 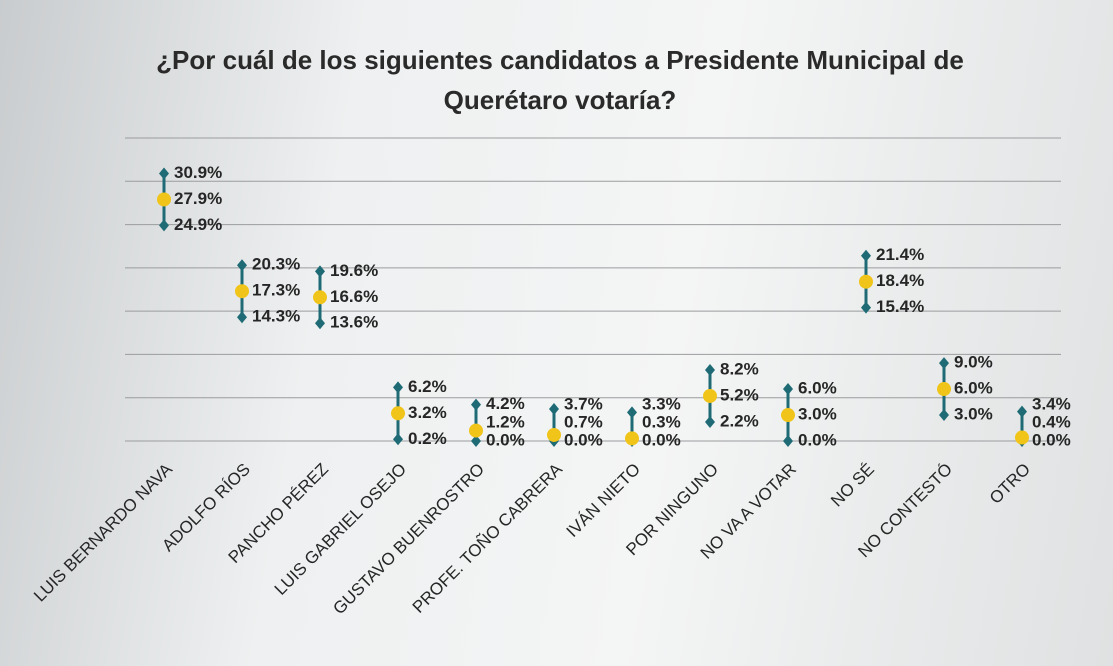 I want to click on value-label: 16.6%, so click(x=354, y=296).